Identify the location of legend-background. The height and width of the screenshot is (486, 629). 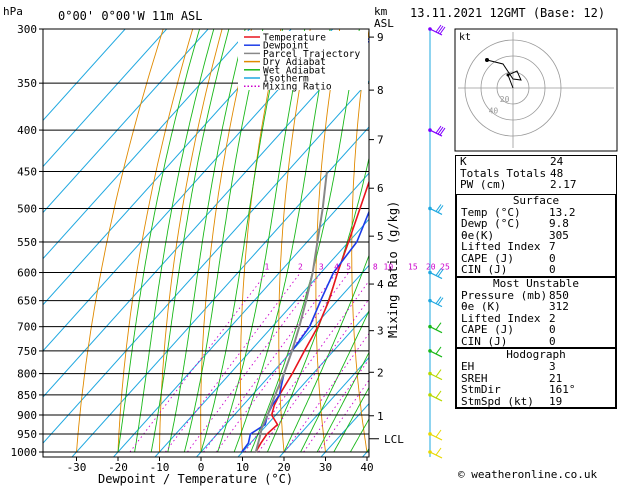
(303, 60).